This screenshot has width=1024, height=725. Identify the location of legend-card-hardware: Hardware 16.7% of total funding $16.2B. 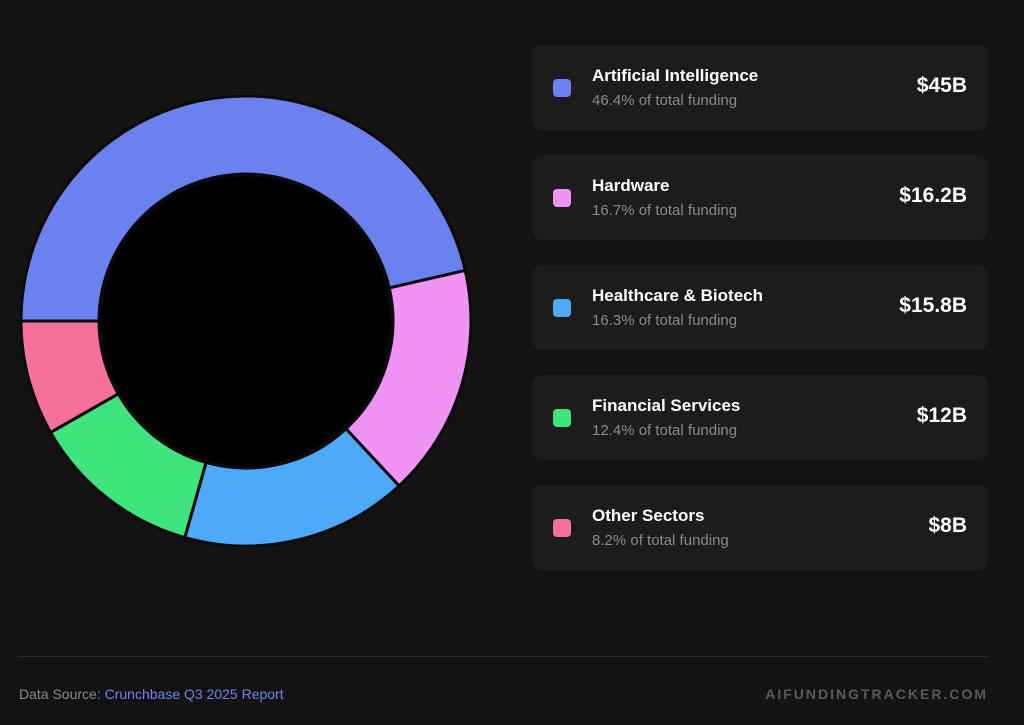
(760, 197).